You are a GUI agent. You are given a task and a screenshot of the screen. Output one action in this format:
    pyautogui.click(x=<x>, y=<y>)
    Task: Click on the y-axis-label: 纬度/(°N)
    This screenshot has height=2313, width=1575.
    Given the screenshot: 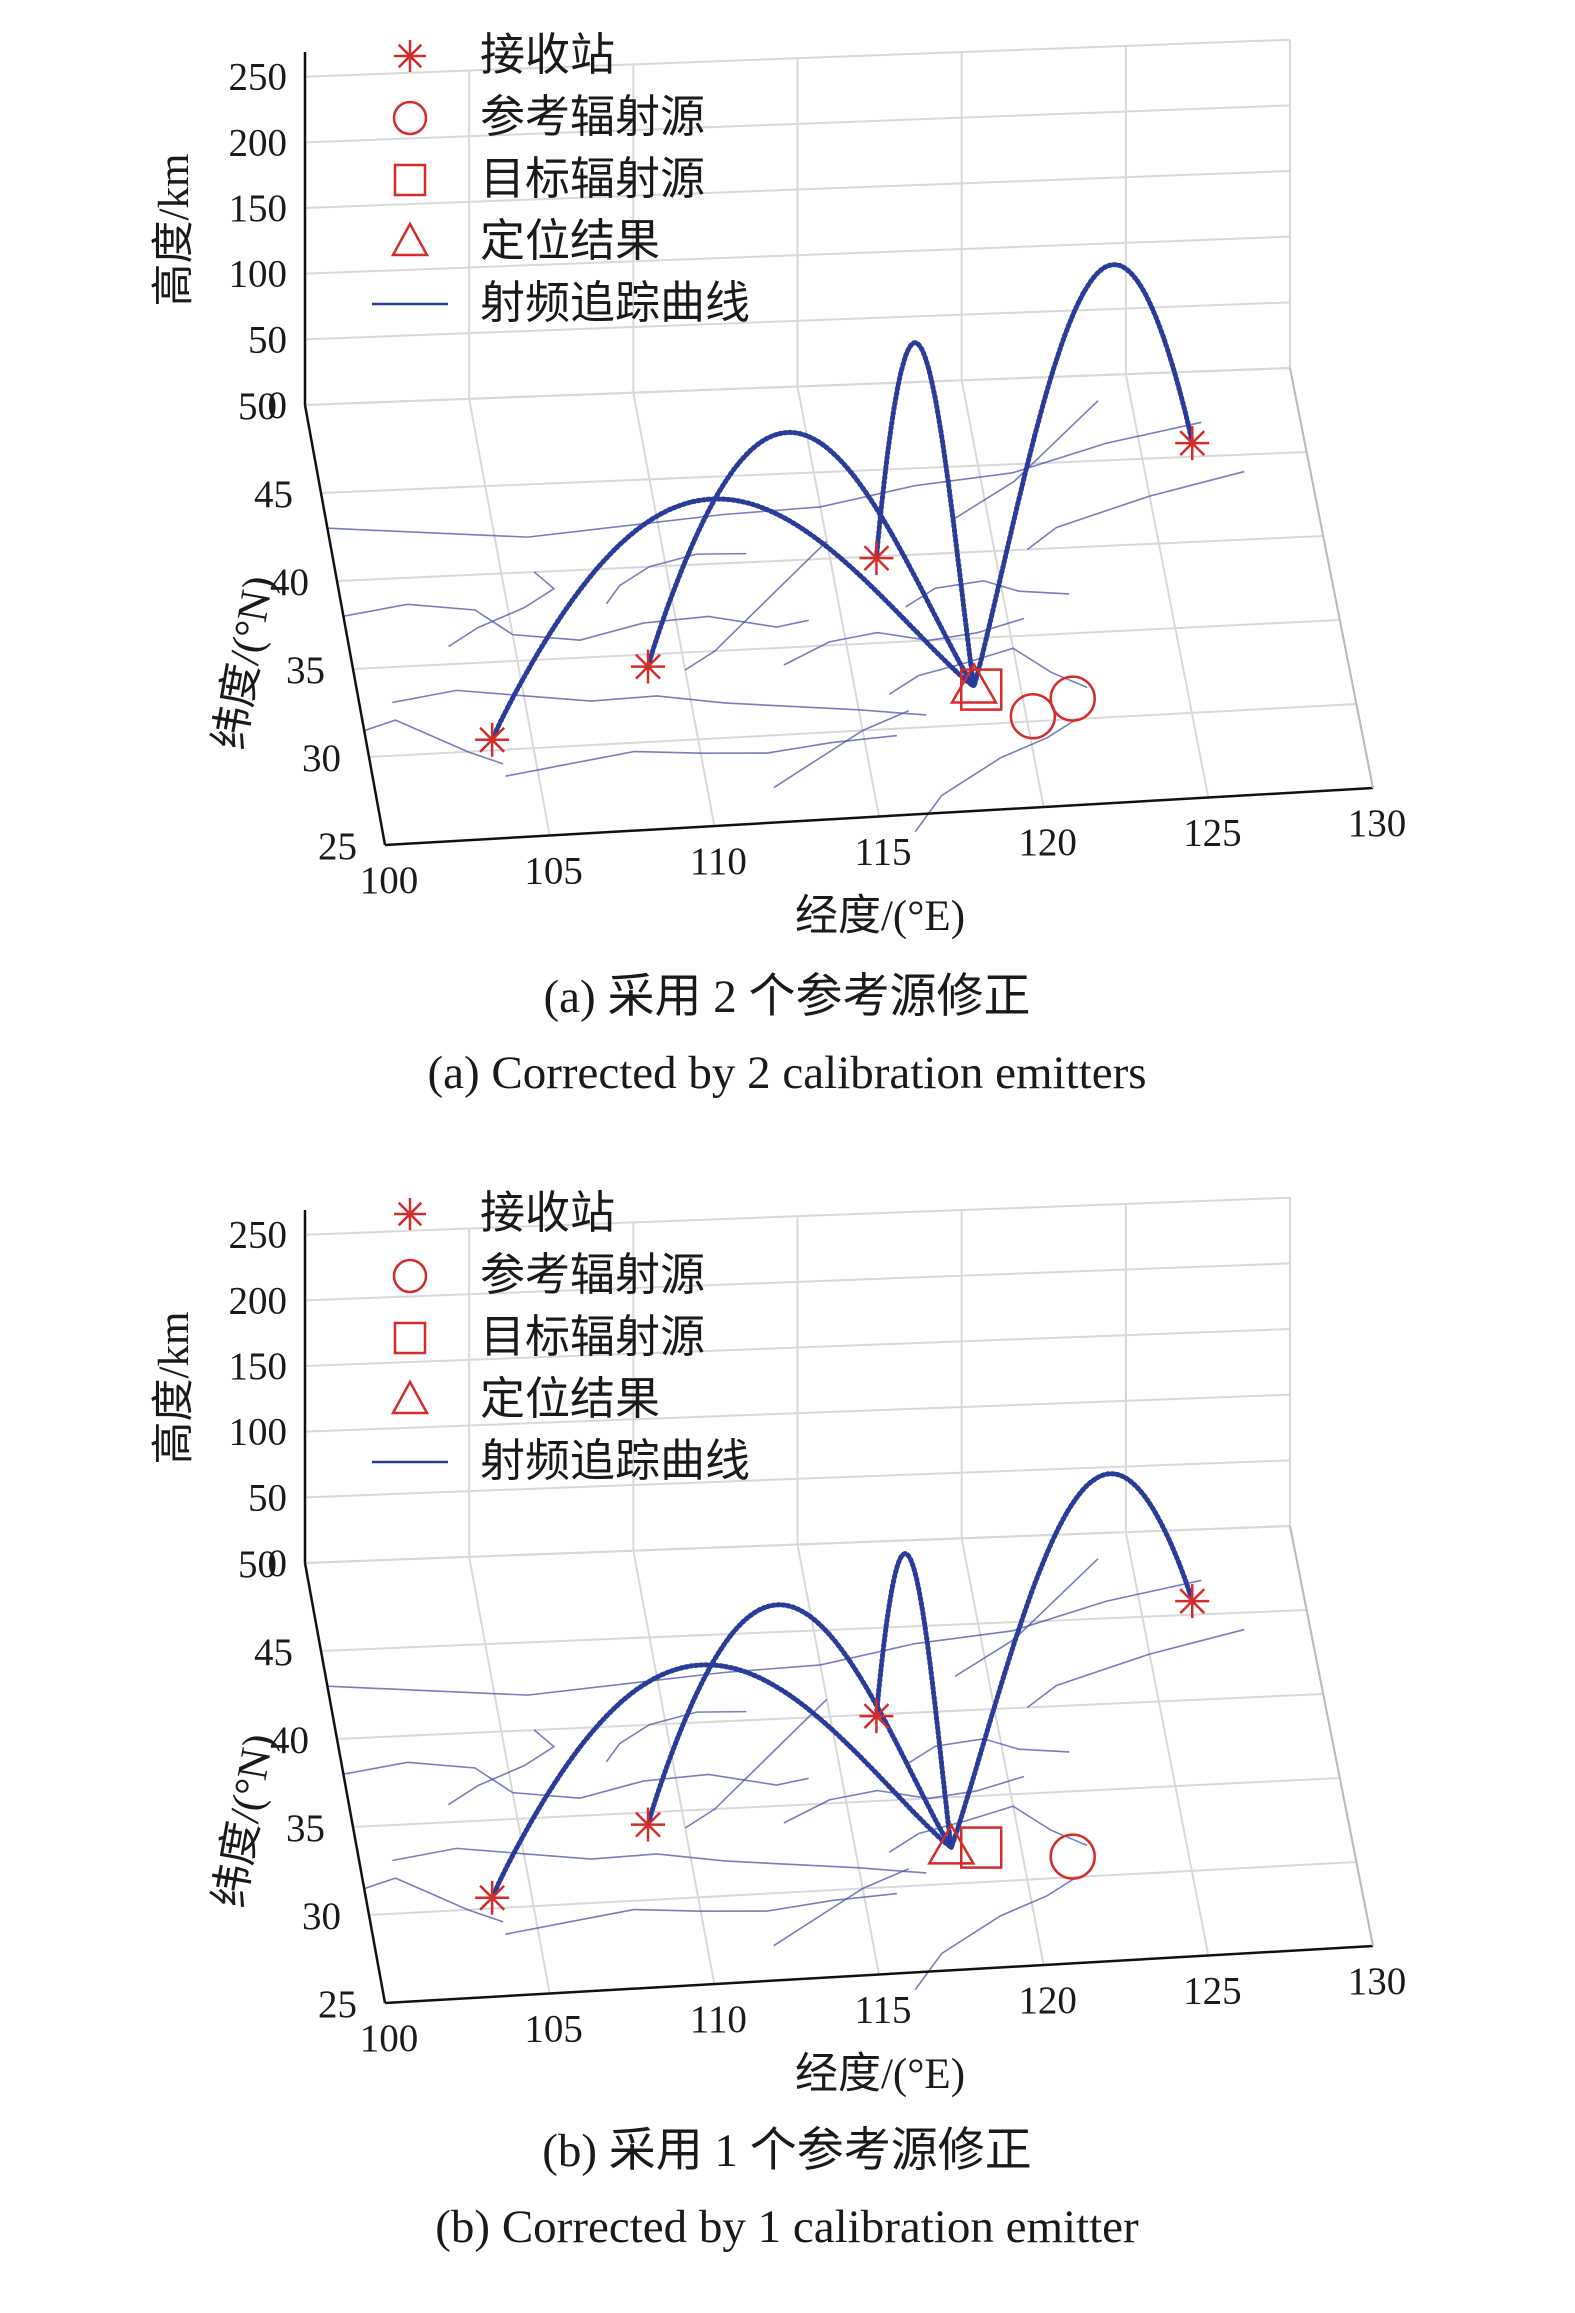 What is the action you would take?
    pyautogui.click(x=244, y=1820)
    